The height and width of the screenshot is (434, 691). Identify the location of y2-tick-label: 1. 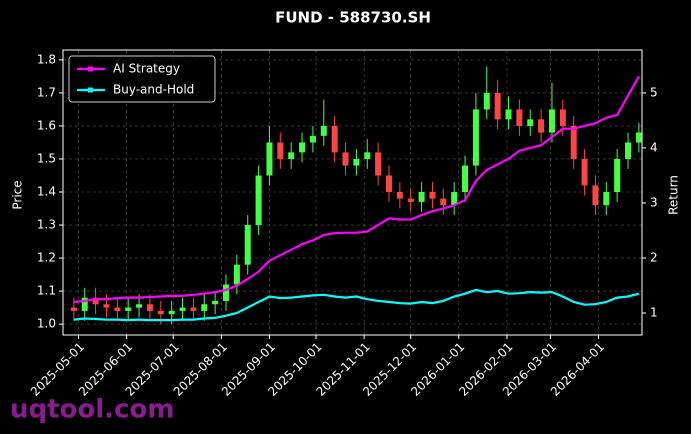
(654, 312).